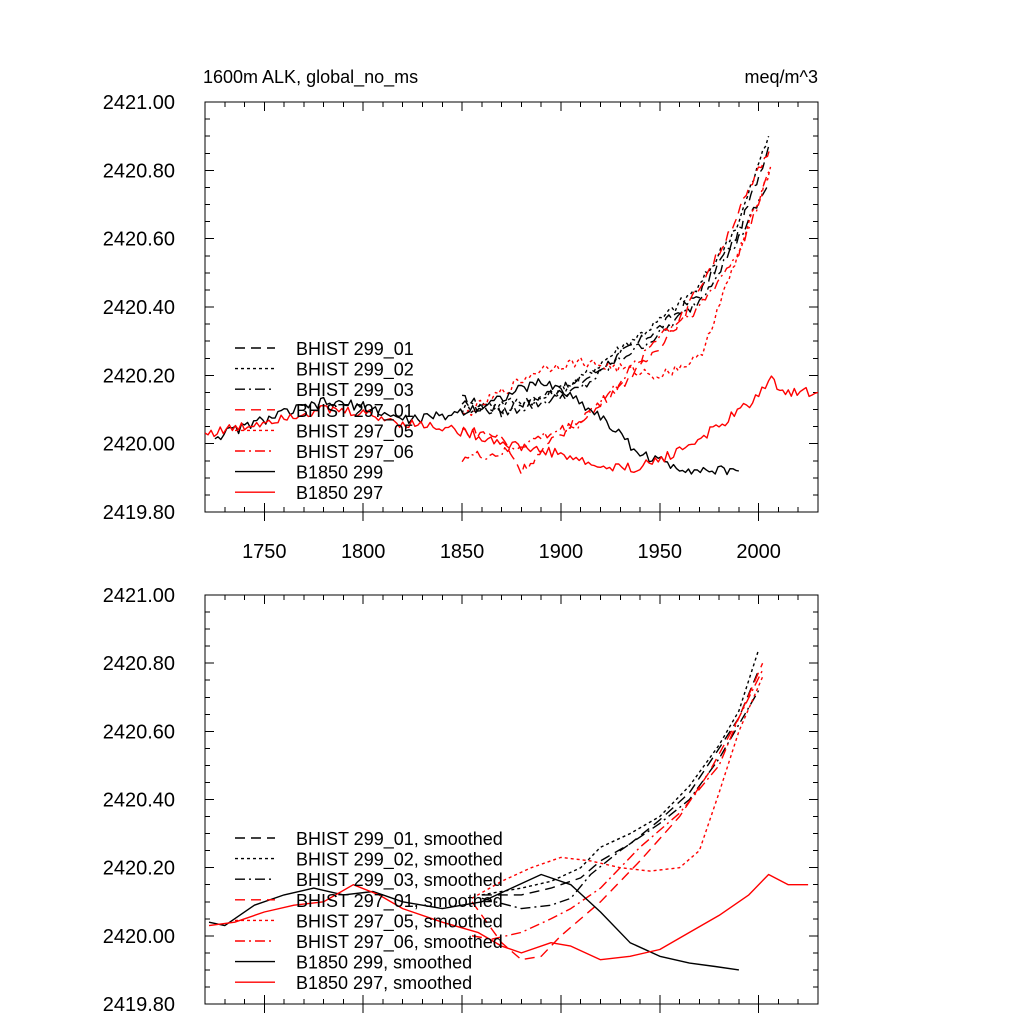 This screenshot has width=1024, height=1024. I want to click on legend-label: B1850 297, so click(339, 493).